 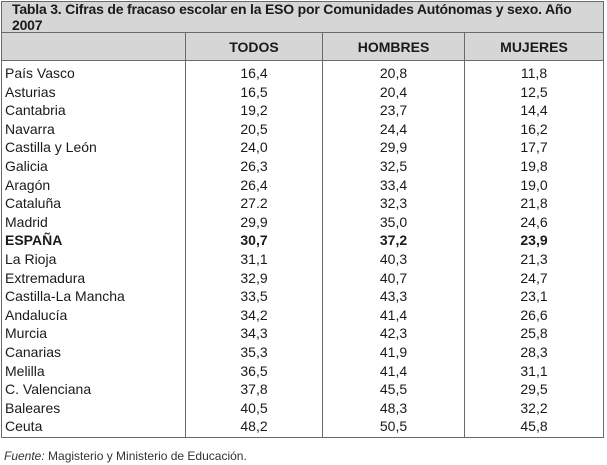 What do you see at coordinates (254, 91) in the screenshot?
I see `row-todos-cell: 16,5` at bounding box center [254, 91].